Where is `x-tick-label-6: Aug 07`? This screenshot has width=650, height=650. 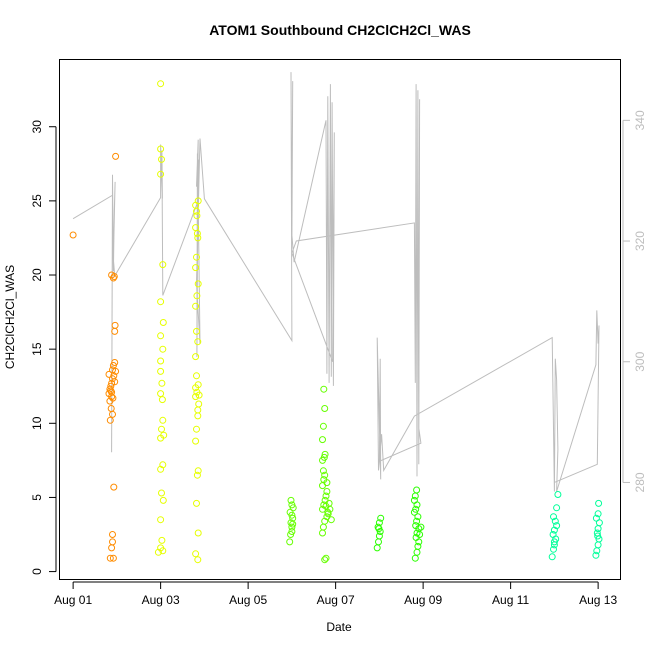
x-tick-label-6: Aug 07 is located at coordinates (336, 600).